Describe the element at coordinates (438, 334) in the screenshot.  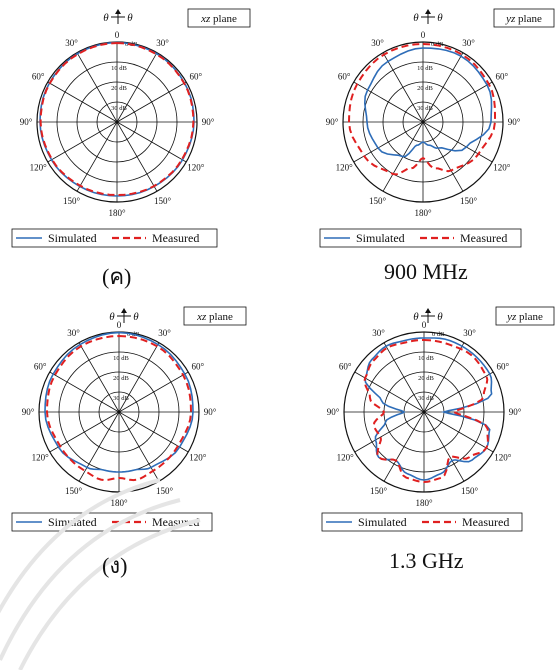
I see `radial-tick-label-zero: 0 dB` at that location.